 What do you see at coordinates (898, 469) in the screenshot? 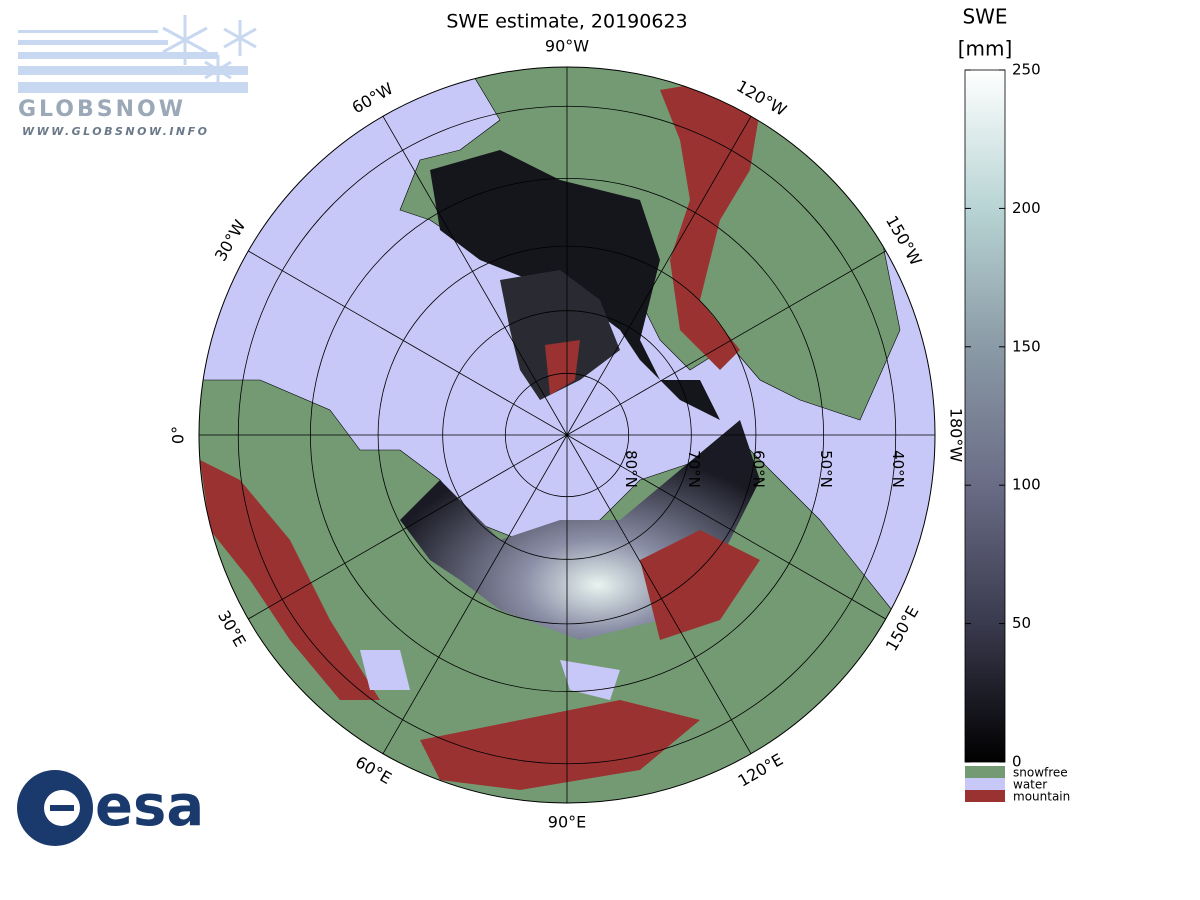
I see `latitude-label: 40°N` at bounding box center [898, 469].